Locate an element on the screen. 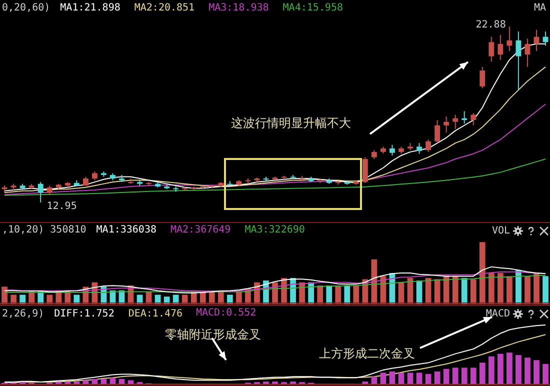 Image resolution: width=550 pixels, height=386 pixels. annotation: 22.88 is located at coordinates (491, 25).